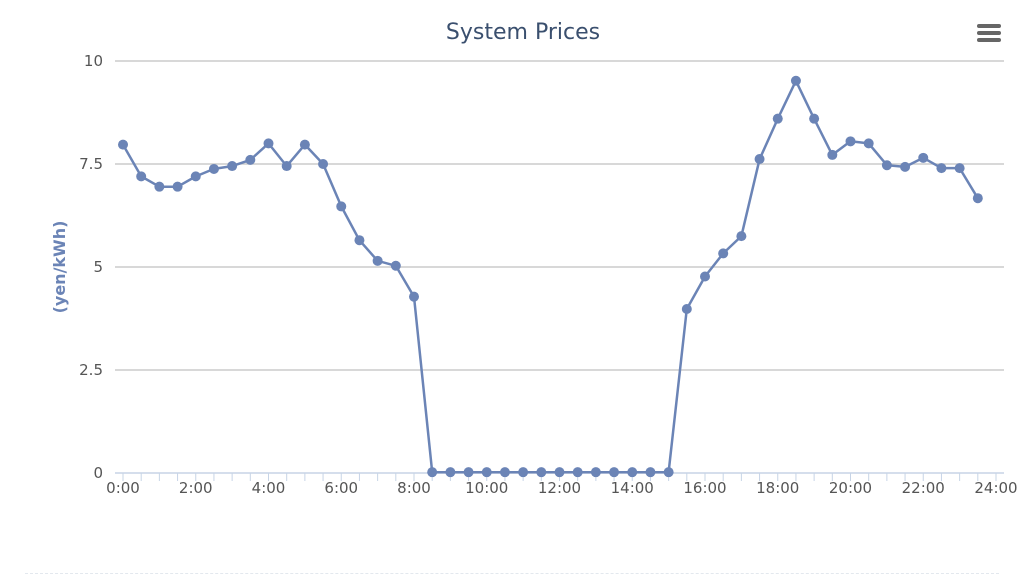 The height and width of the screenshot is (576, 1024). Describe the element at coordinates (91, 370) in the screenshot. I see `y-tick-label: 2.5` at that location.